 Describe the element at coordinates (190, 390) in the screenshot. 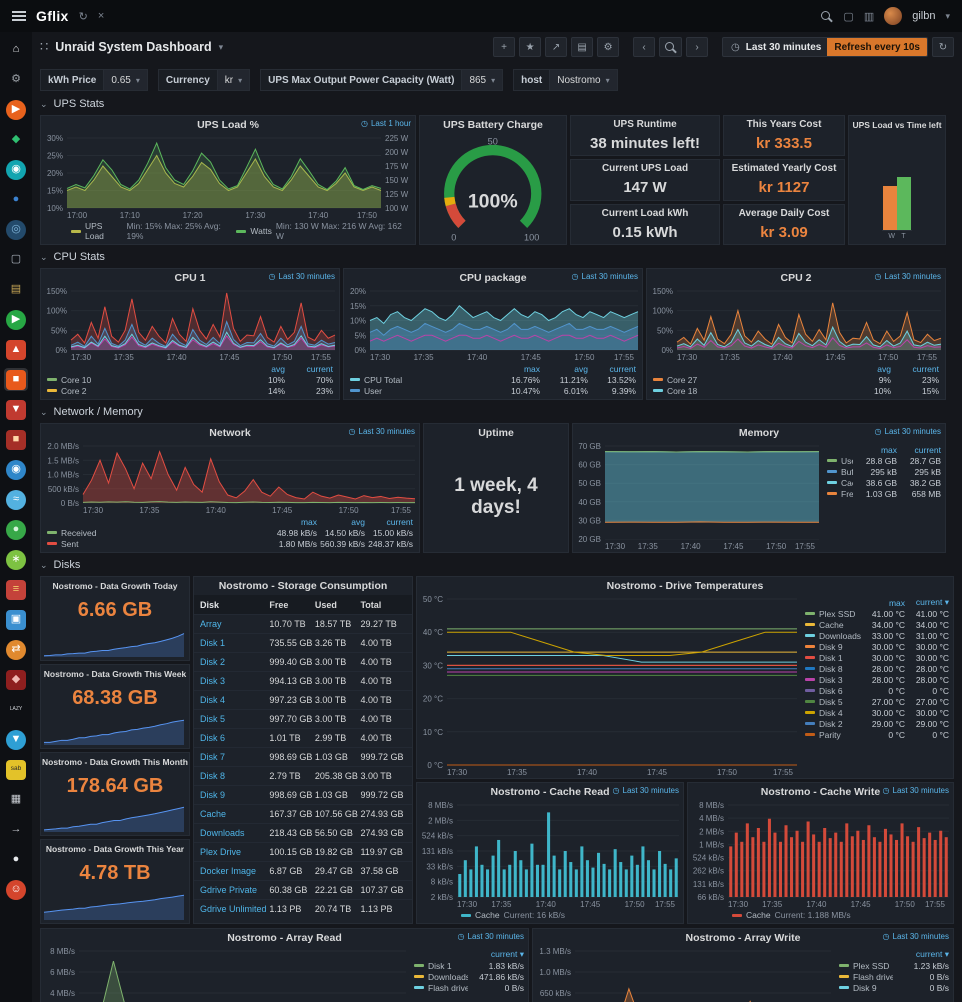

I see `legend-row: Core 2 14% 23%` at that location.